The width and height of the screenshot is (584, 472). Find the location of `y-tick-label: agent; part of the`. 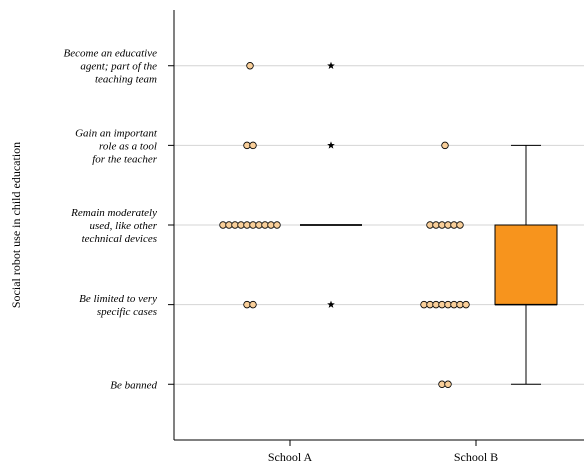

y-tick-label: agent; part of the is located at coordinates (118, 67).